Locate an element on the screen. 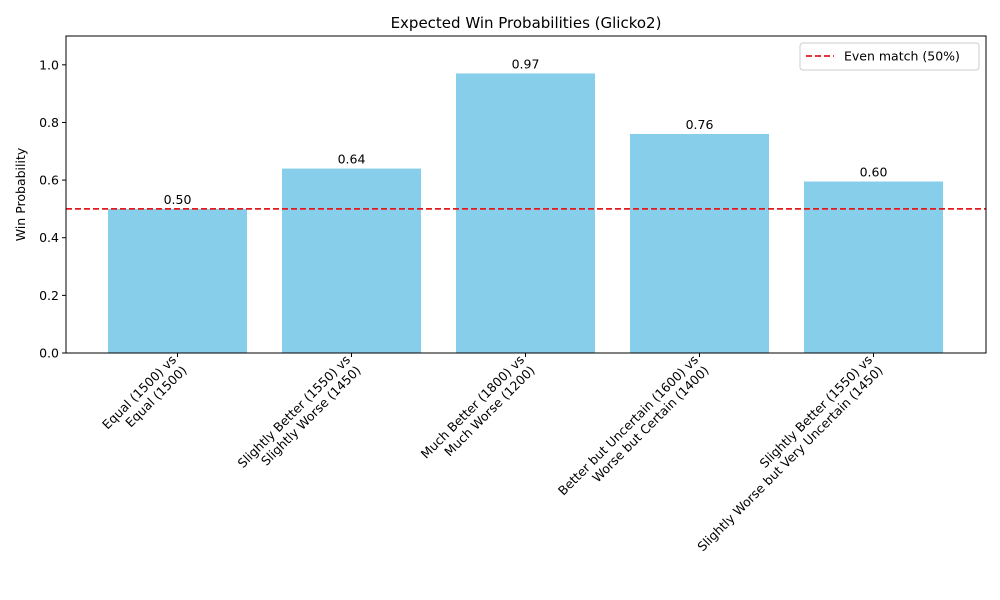  y-tick-label: 0.4 is located at coordinates (49, 237).